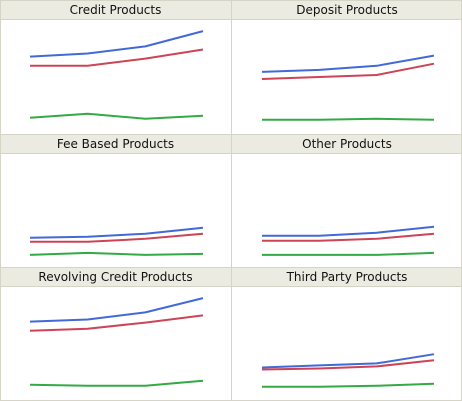  What do you see at coordinates (347, 10) in the screenshot?
I see `panel-title: Deposit Products` at bounding box center [347, 10].